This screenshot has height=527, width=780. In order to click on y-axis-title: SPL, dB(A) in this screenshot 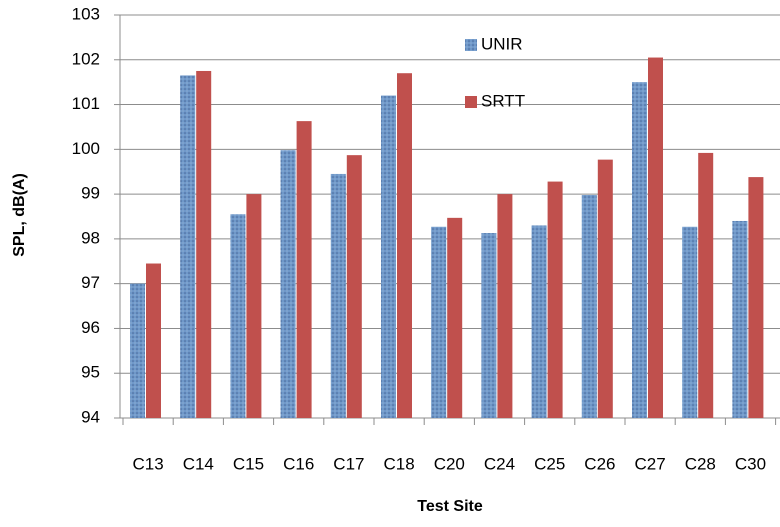, I will do `click(19, 215)`.